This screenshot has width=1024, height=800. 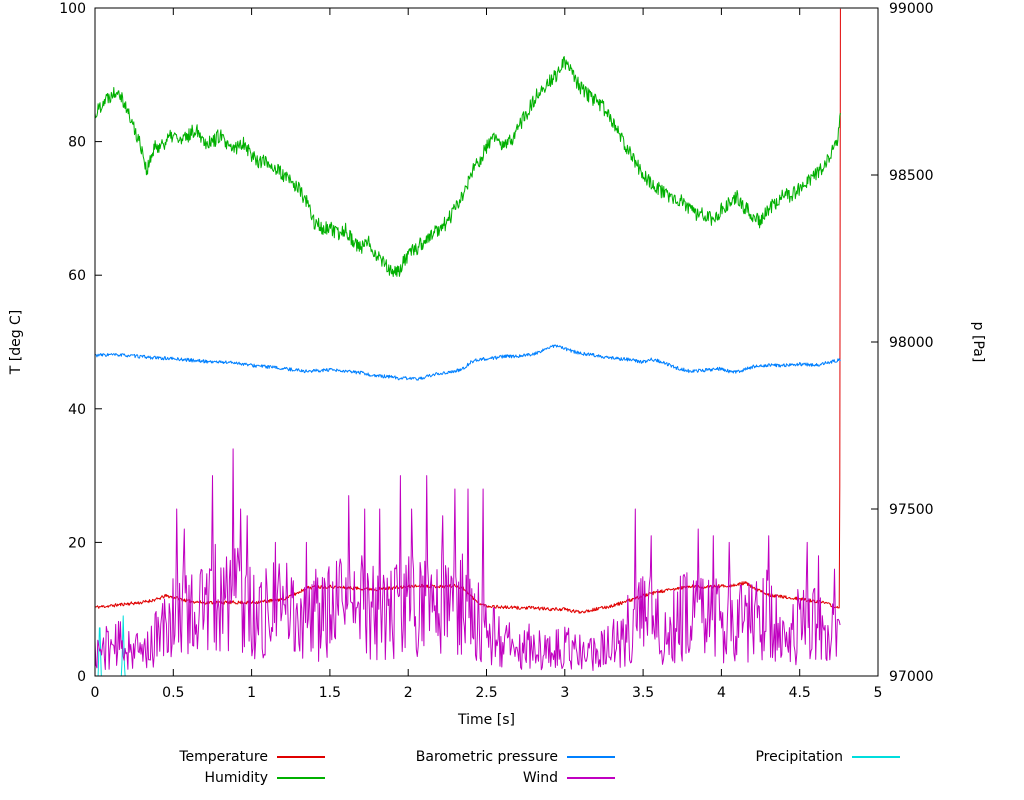 I want to click on y-tick-label-left: 40, so click(x=77, y=410).